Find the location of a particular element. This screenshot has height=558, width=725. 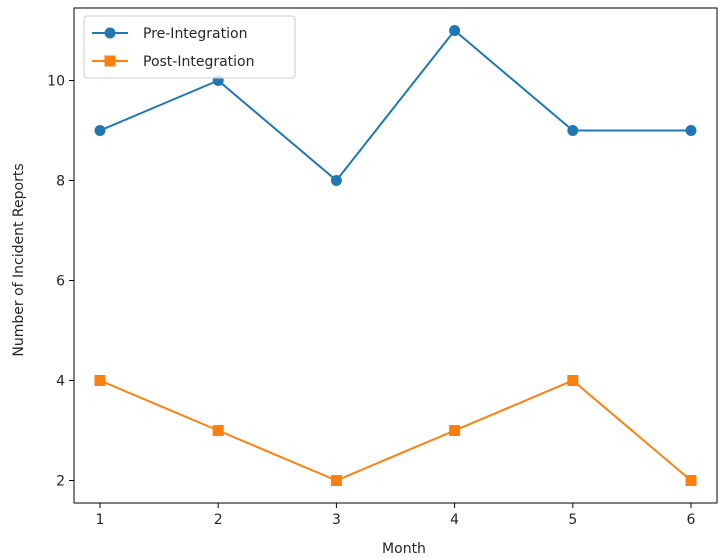

legend-label-1: Pre-Integration is located at coordinates (195, 34).